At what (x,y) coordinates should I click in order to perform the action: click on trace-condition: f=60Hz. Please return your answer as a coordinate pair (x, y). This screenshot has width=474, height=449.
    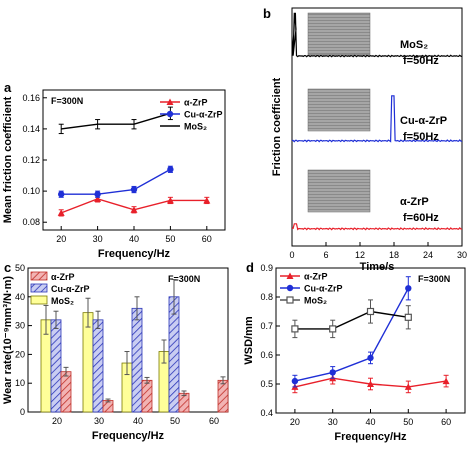
    Looking at the image, I should click on (421, 218).